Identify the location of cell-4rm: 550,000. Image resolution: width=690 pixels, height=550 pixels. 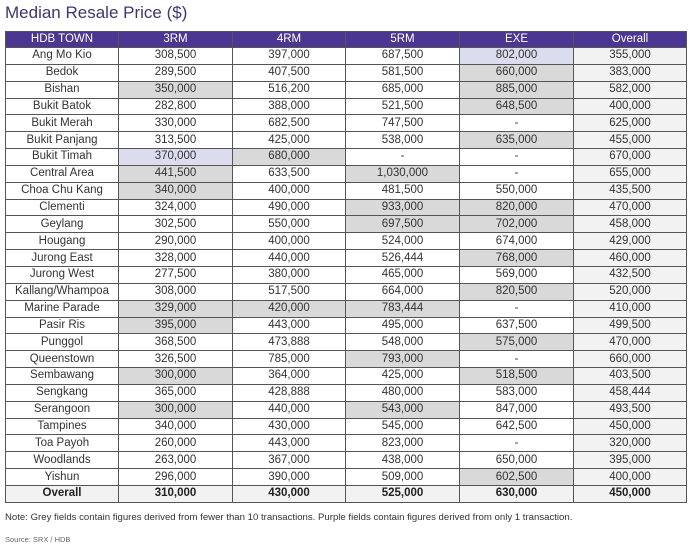
(289, 224).